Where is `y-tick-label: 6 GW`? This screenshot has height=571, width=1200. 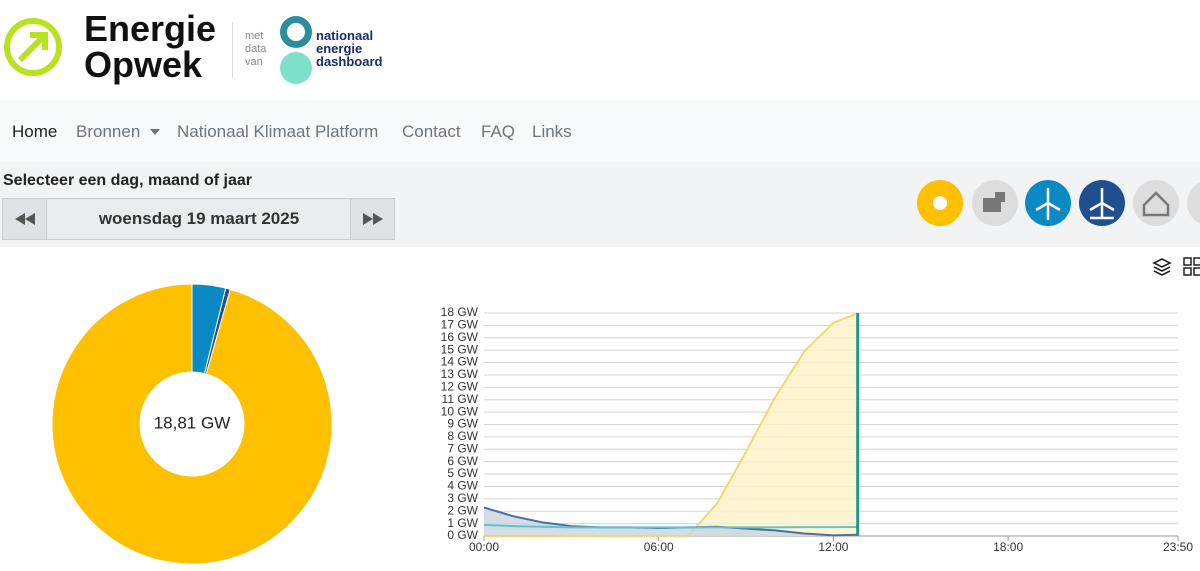
y-tick-label: 6 GW is located at coordinates (462, 461).